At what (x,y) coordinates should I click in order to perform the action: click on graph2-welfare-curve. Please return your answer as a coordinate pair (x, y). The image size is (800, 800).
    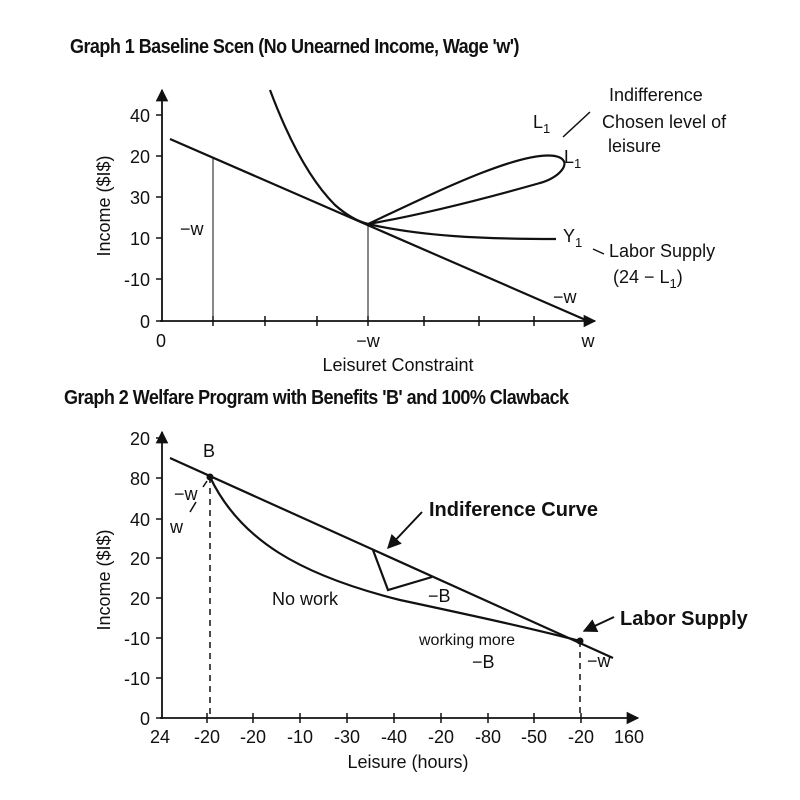
    Looking at the image, I should click on (395, 559).